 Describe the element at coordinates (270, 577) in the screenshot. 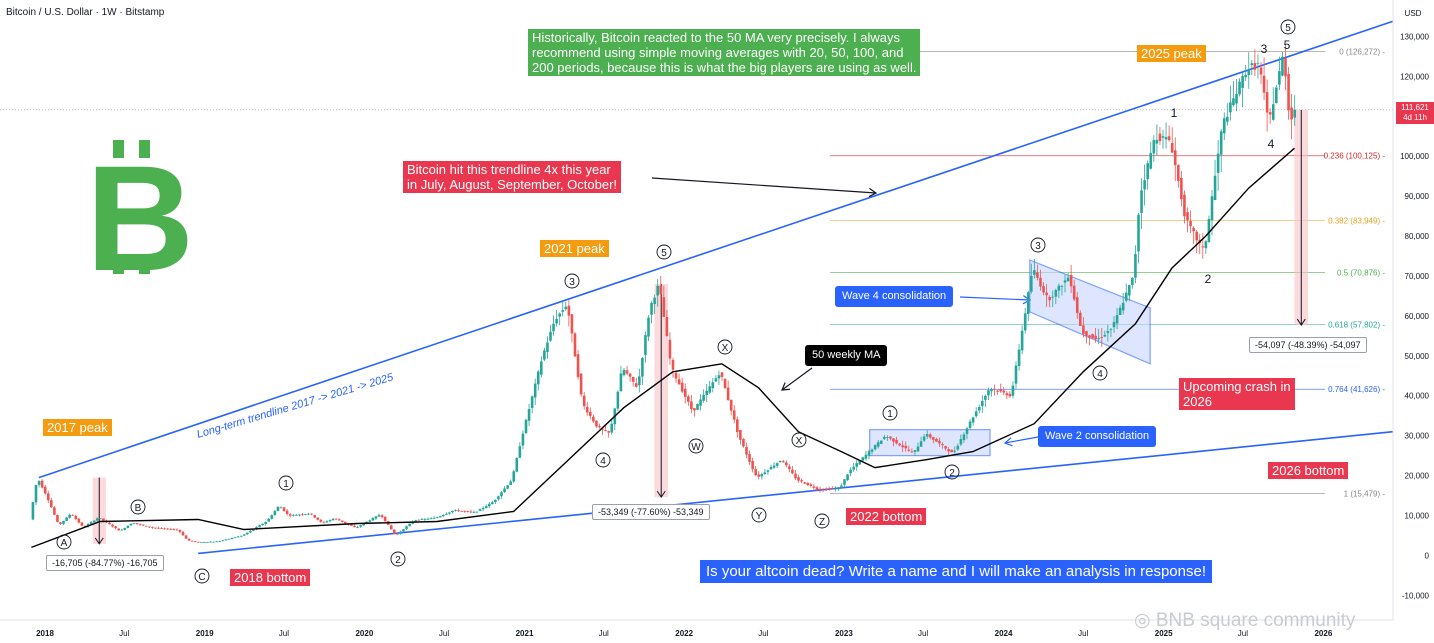

I see `label-2018-bottom: 2018 bottom` at that location.